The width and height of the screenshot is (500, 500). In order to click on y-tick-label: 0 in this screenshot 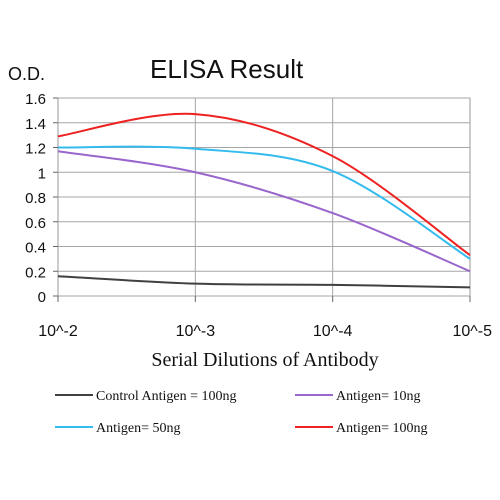, I will do `click(42, 297)`.